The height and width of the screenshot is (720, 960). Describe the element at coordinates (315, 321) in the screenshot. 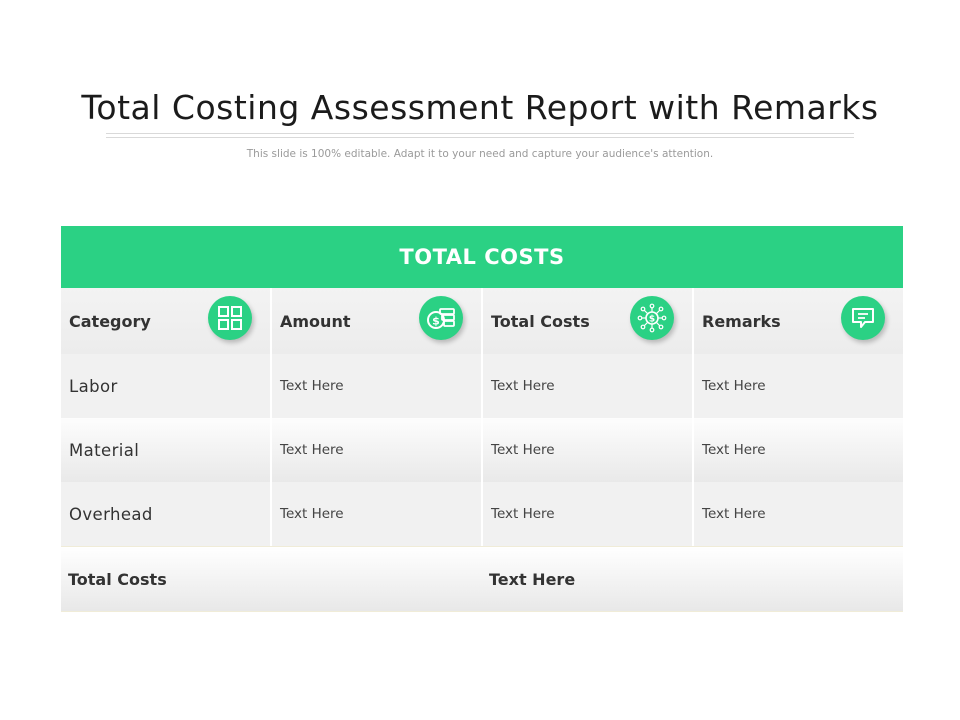

I see `column-label: Amount` at that location.